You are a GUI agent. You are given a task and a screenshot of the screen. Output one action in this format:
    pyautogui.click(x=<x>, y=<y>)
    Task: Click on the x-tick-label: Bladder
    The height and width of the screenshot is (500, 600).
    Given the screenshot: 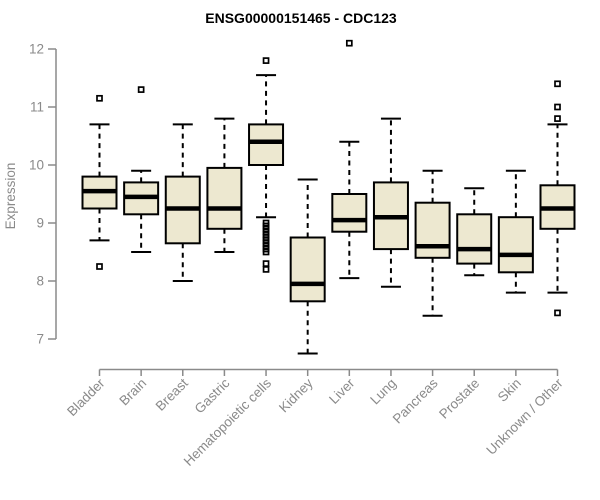 What is the action you would take?
    pyautogui.click(x=86, y=397)
    